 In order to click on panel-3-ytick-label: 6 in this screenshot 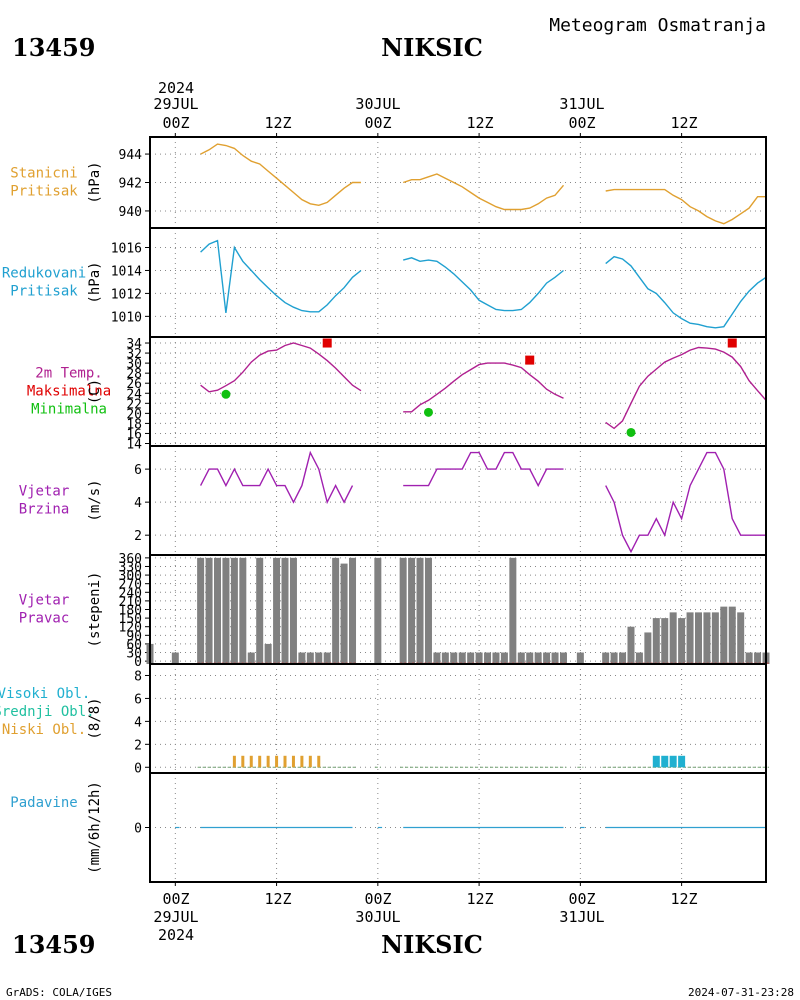, I will do `click(138, 470)`.